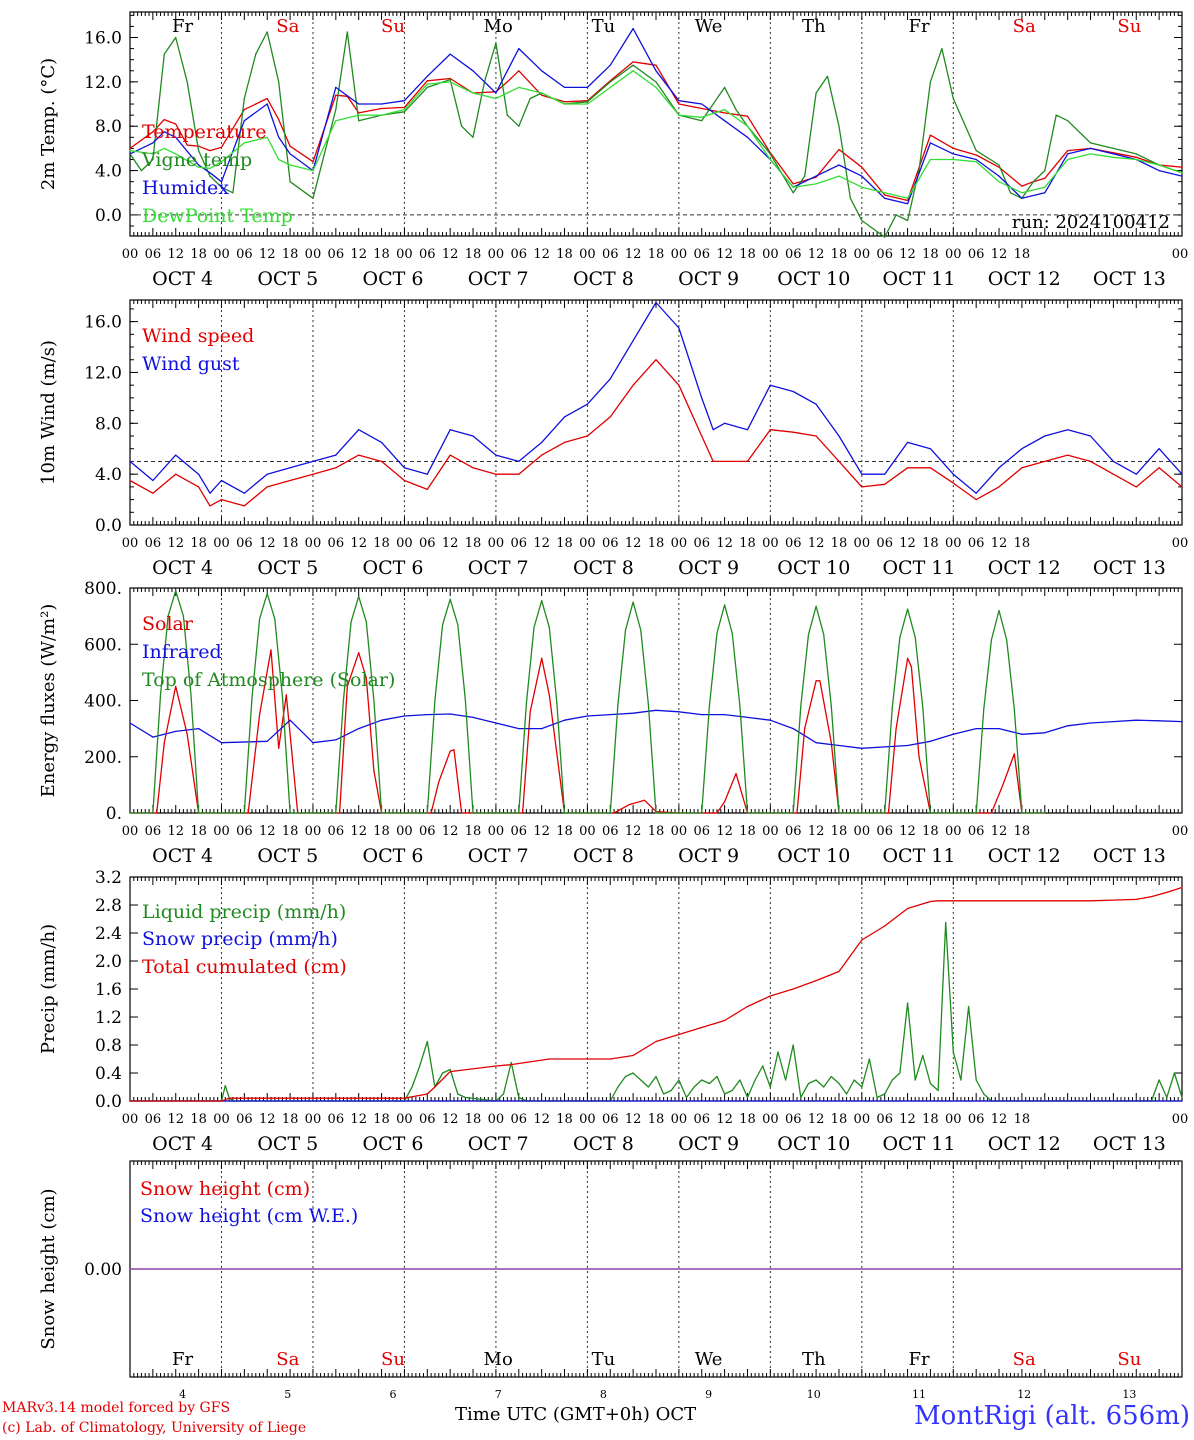 Image resolution: width=1194 pixels, height=1440 pixels. I want to click on legend-entry: Total cumulated (cm), so click(244, 967).